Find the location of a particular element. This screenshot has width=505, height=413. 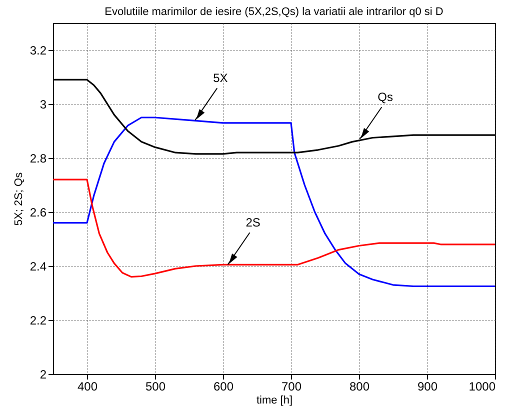

y-axis-title: 5X; 2S; Qs is located at coordinates (18, 199).